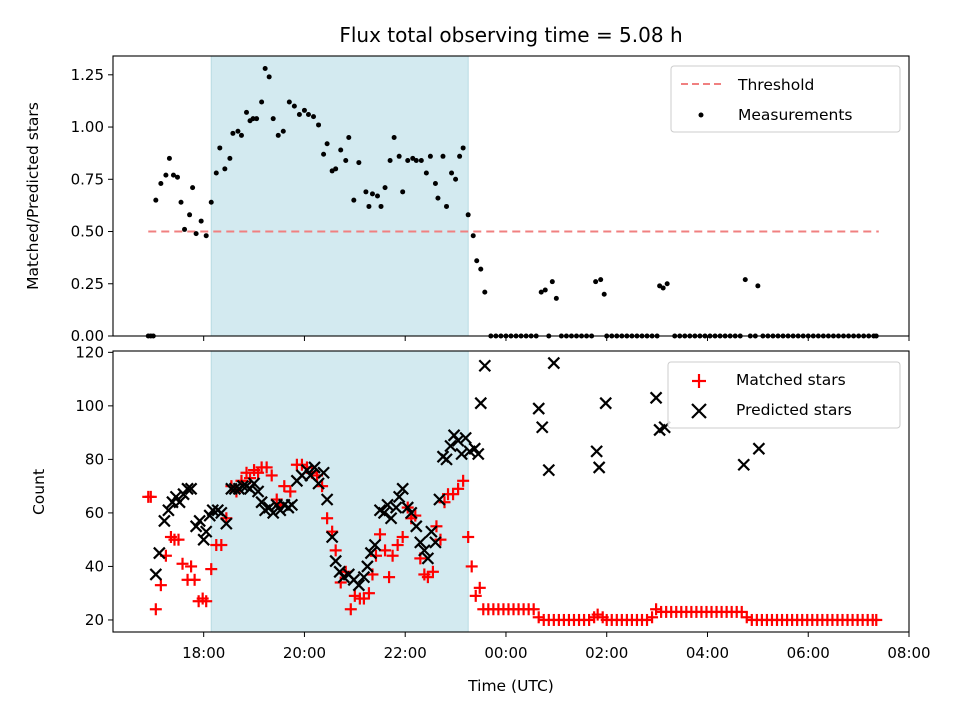 This screenshot has width=960, height=725. I want to click on y-tick-label: 20, so click(94, 620).